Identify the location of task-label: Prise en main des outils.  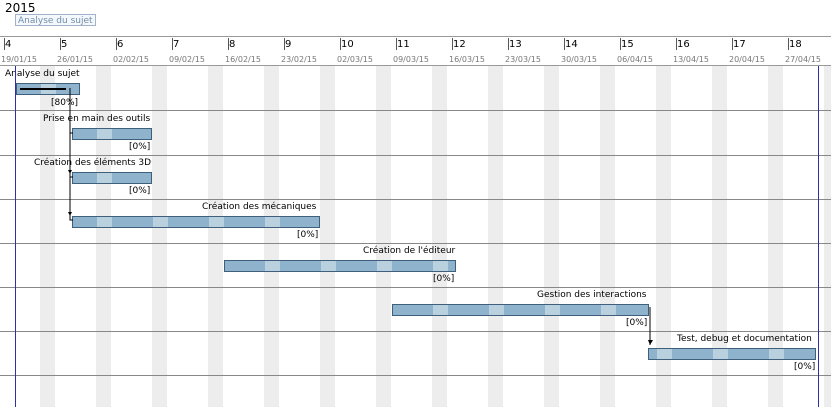
(97, 119).